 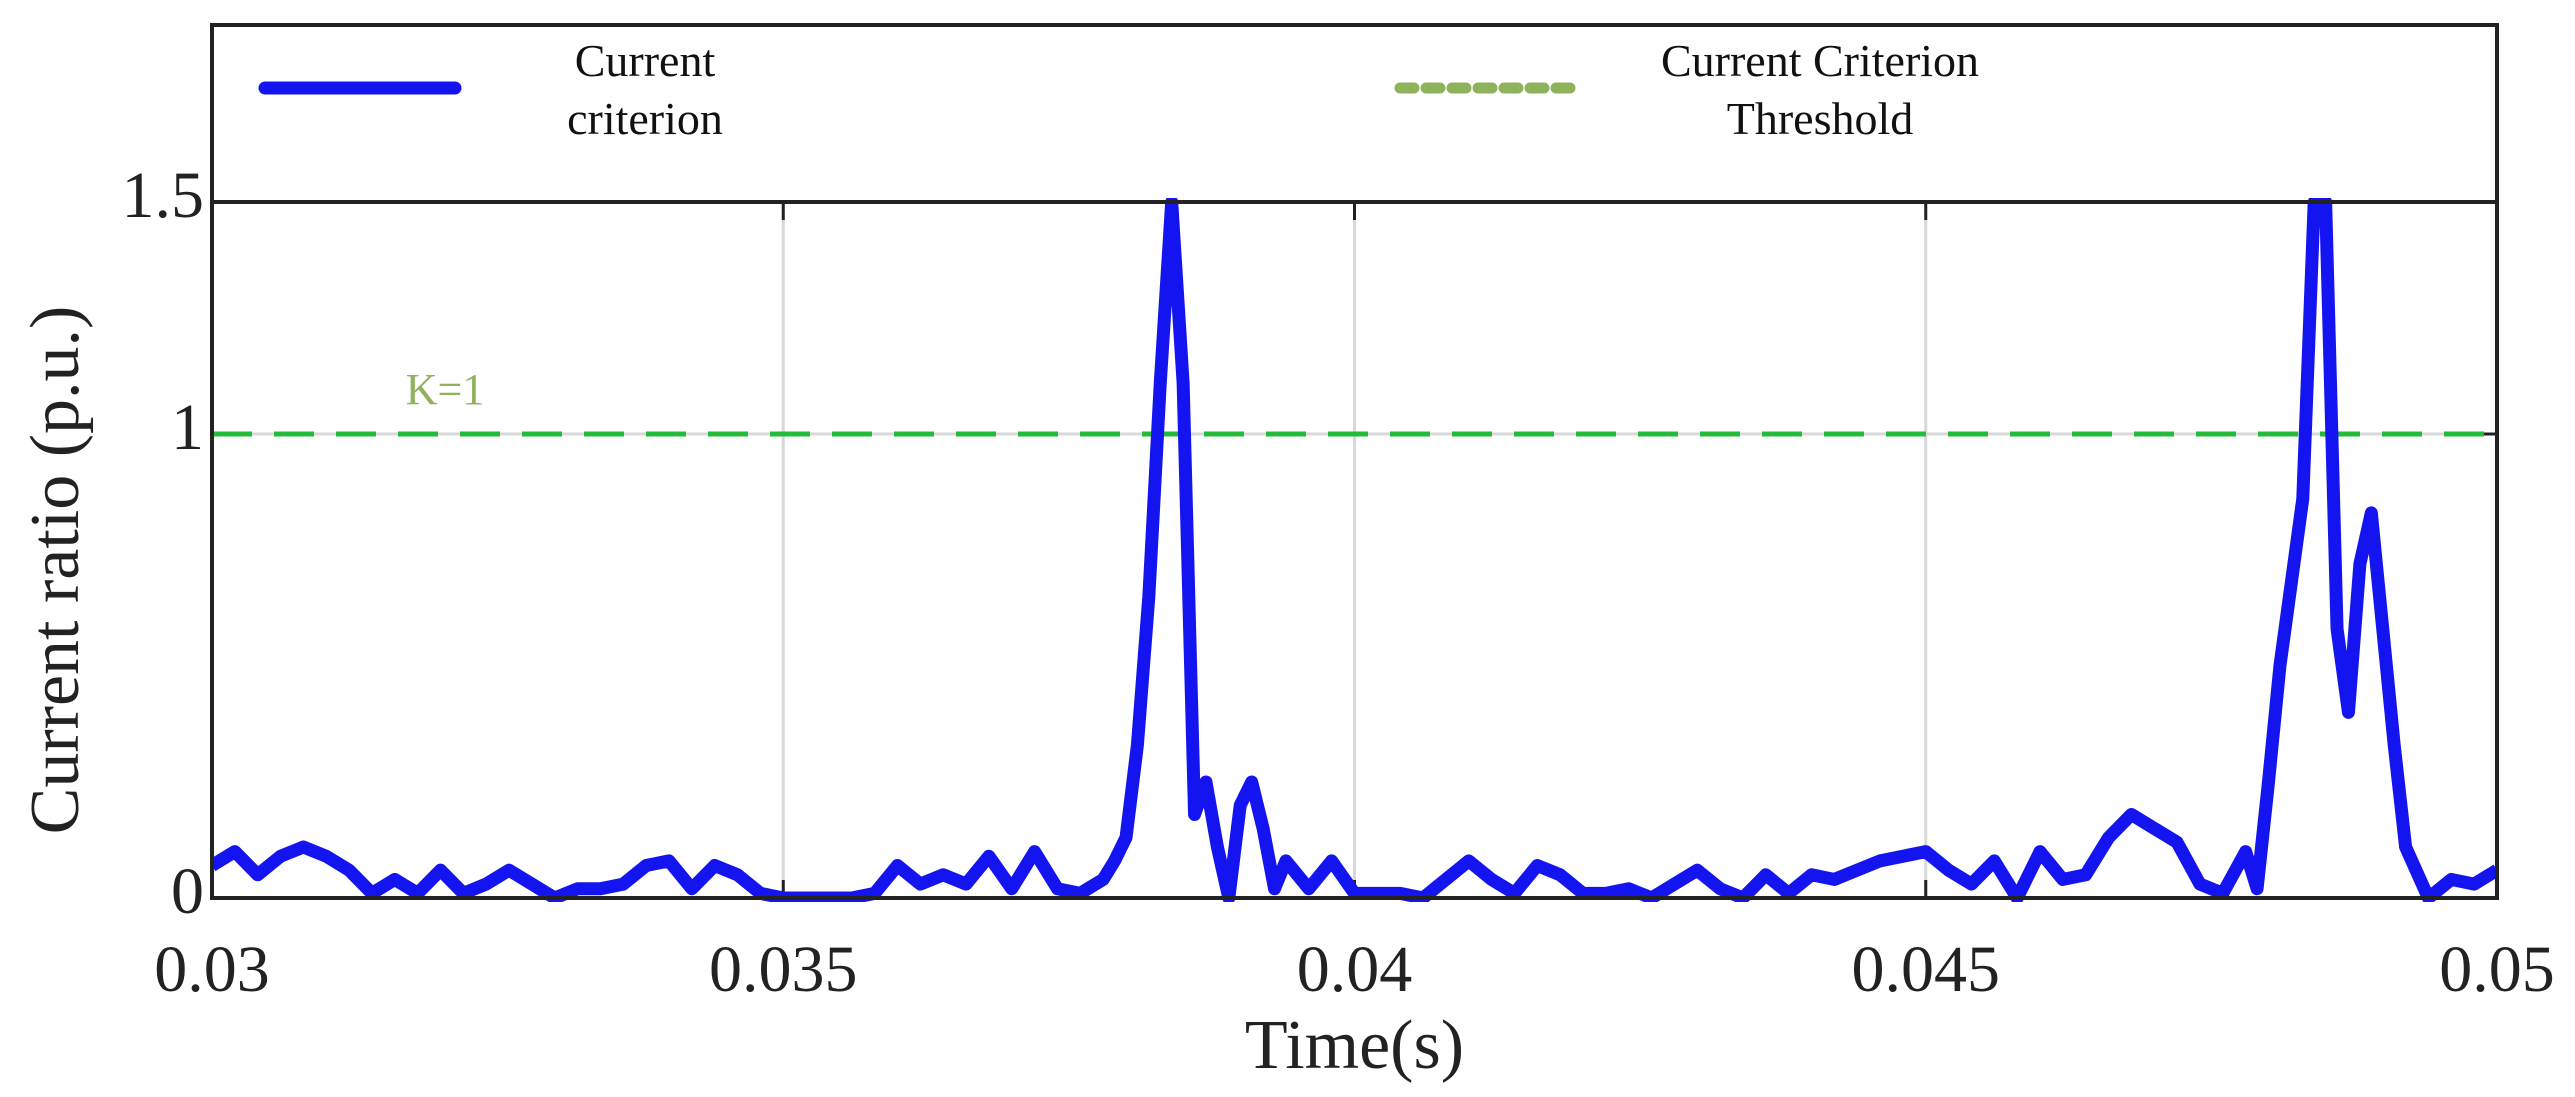 What do you see at coordinates (1926, 969) in the screenshot?
I see `x-tick-label: 0.045` at bounding box center [1926, 969].